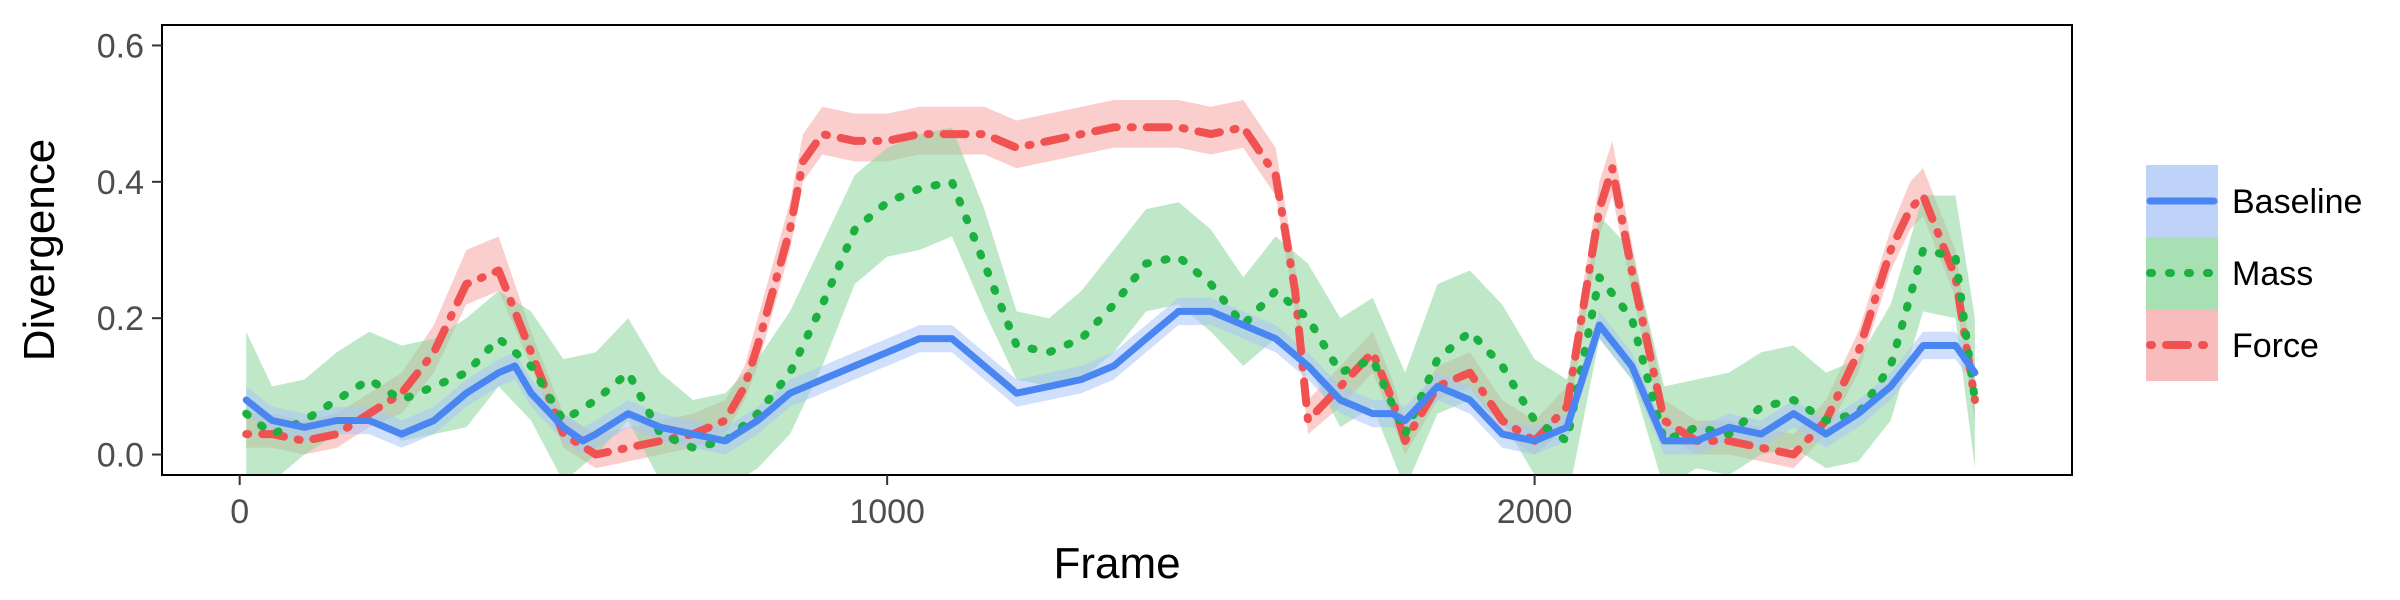 The height and width of the screenshot is (600, 2400). I want to click on legend-key-baseline, so click(2182, 201).